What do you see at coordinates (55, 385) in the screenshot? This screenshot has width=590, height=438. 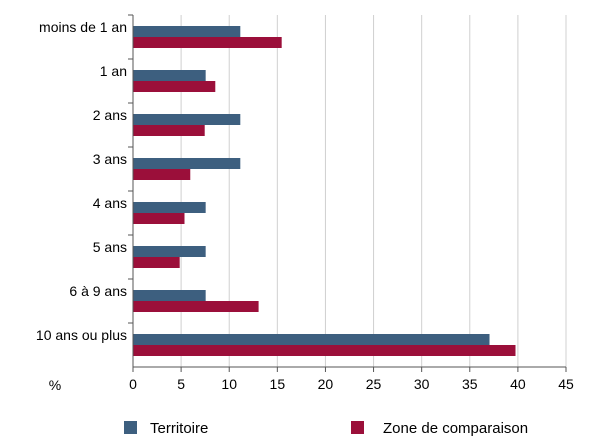 I see `unit-label: %` at bounding box center [55, 385].